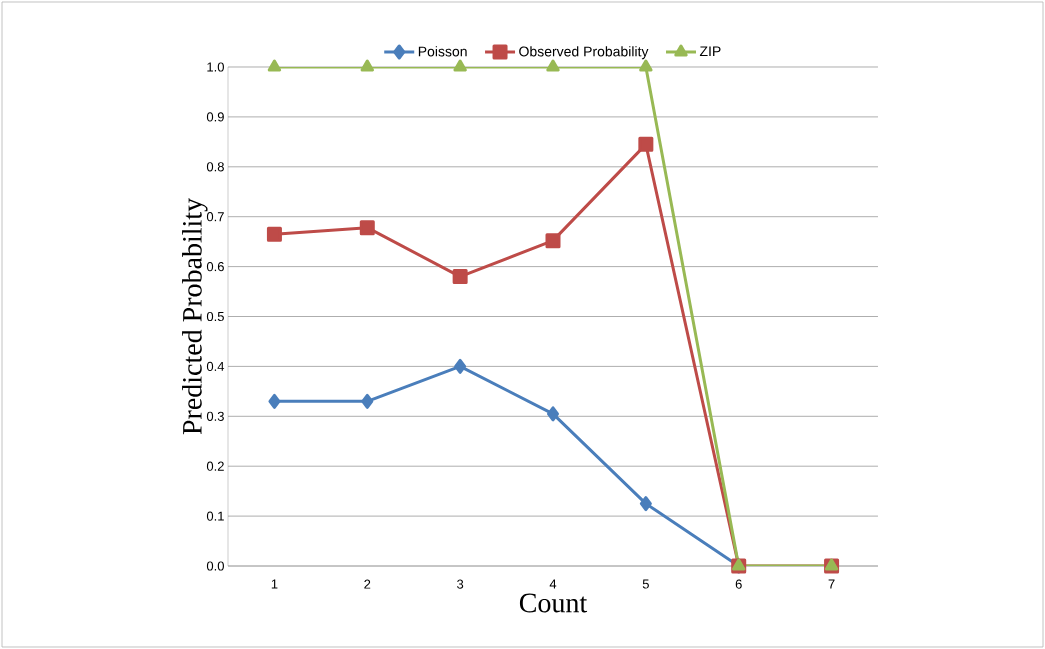 The image size is (1045, 649). Describe the element at coordinates (215, 366) in the screenshot. I see `y-tick-label: 0.4` at that location.